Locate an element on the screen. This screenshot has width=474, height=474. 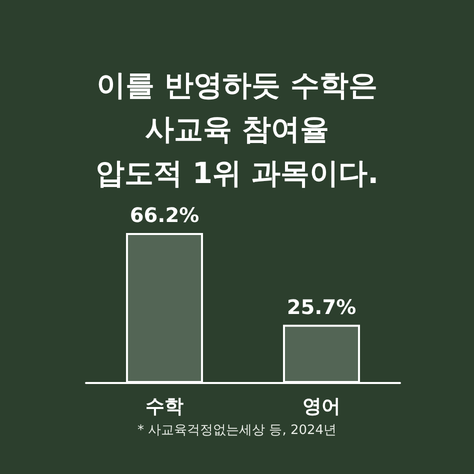
data-label: 25.7% is located at coordinates (321, 306).